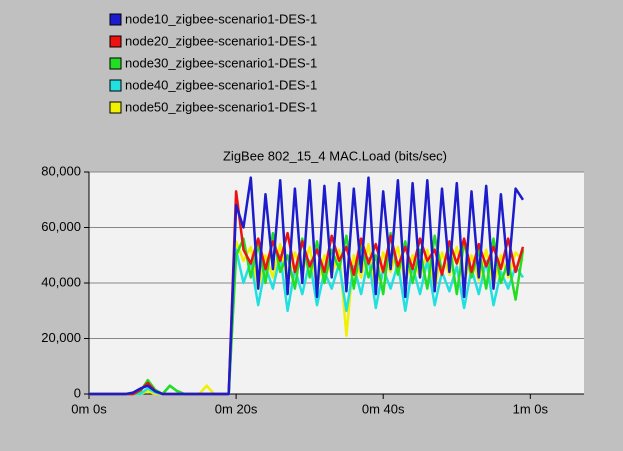  Describe the element at coordinates (77, 392) in the screenshot. I see `y-tick-label: 0` at that location.